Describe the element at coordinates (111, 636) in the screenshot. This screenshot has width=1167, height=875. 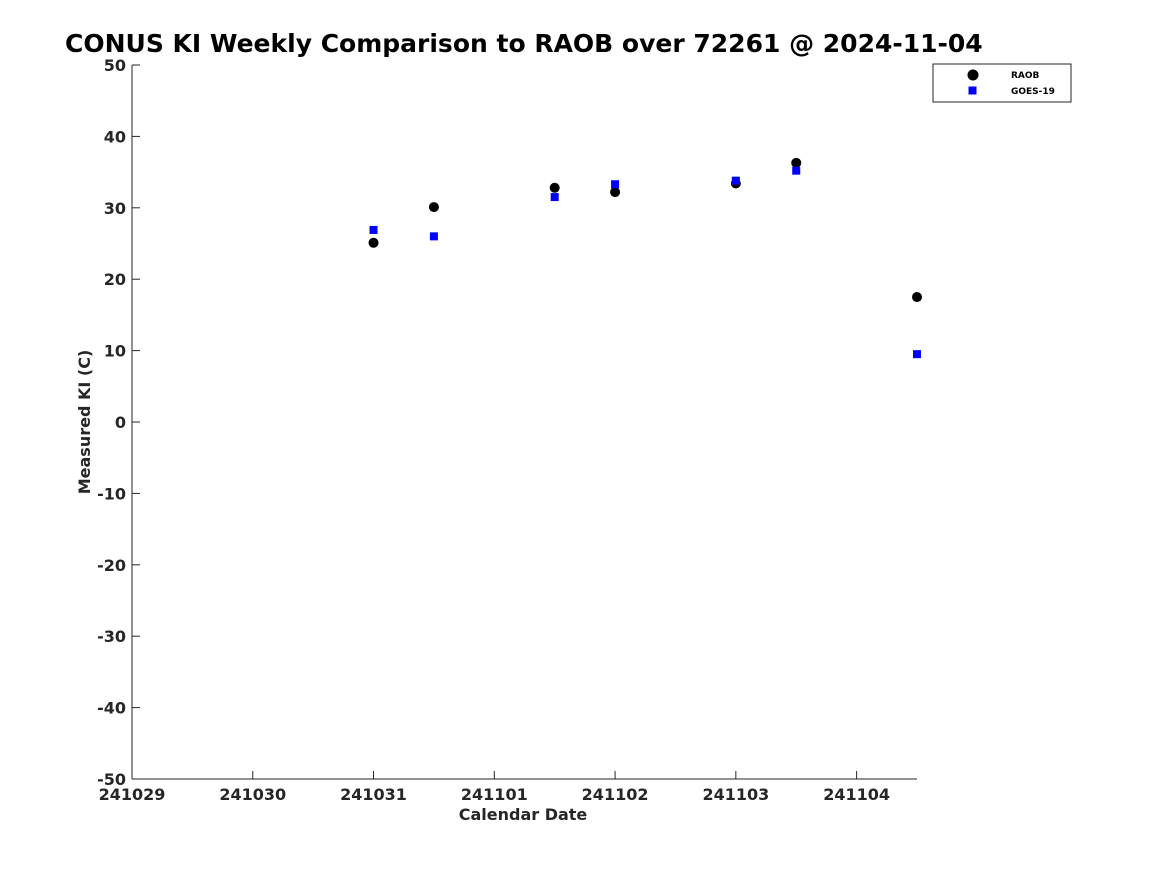
I see `y-tick-label: -30` at that location.